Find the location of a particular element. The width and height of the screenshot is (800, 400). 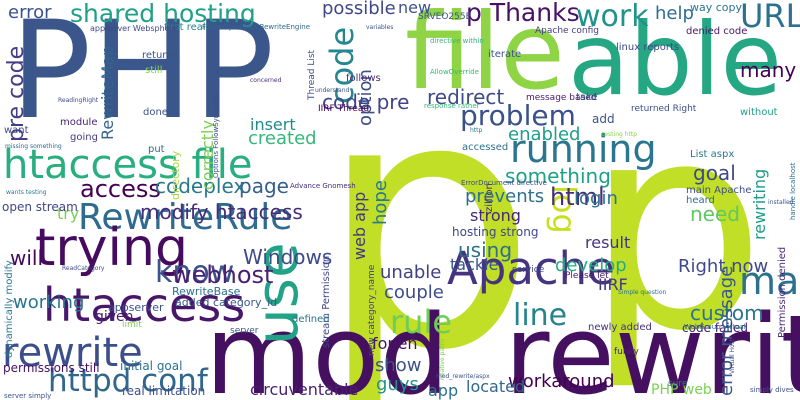

word: wants testing is located at coordinates (26, 192).